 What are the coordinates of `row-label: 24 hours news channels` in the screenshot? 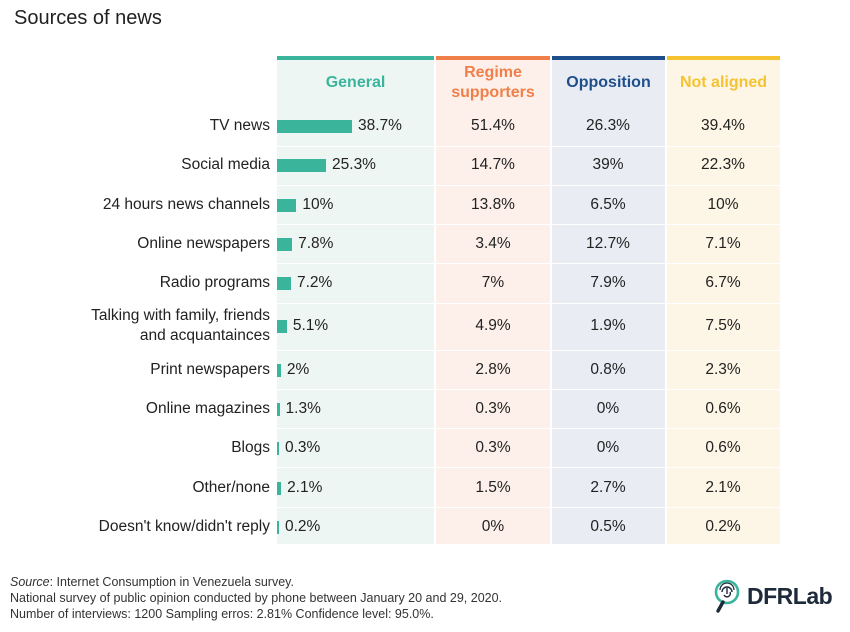 It's located at (186, 205).